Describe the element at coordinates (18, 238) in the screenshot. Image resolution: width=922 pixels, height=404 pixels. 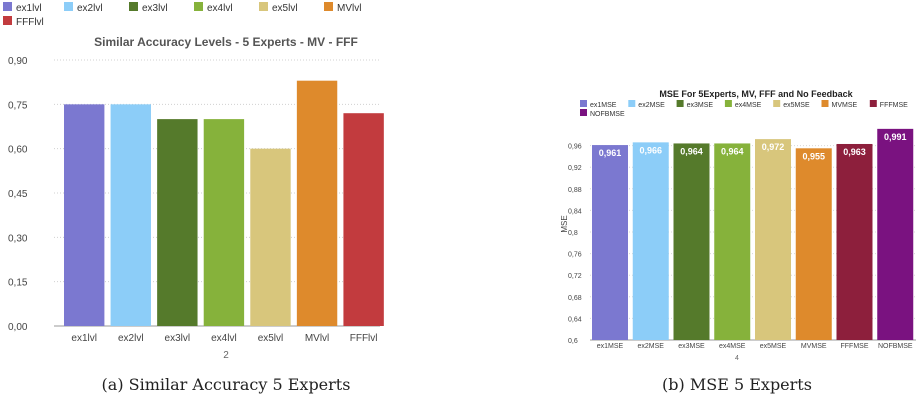
I see `y-tick-label: 0,30` at that location.